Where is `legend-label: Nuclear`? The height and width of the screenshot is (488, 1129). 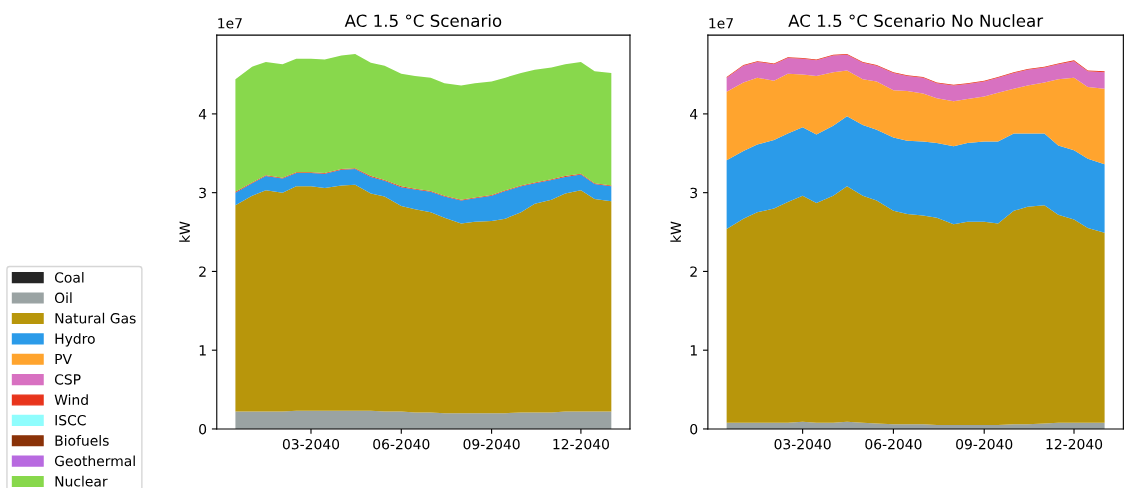 legend-label: Nuclear is located at coordinates (81, 481).